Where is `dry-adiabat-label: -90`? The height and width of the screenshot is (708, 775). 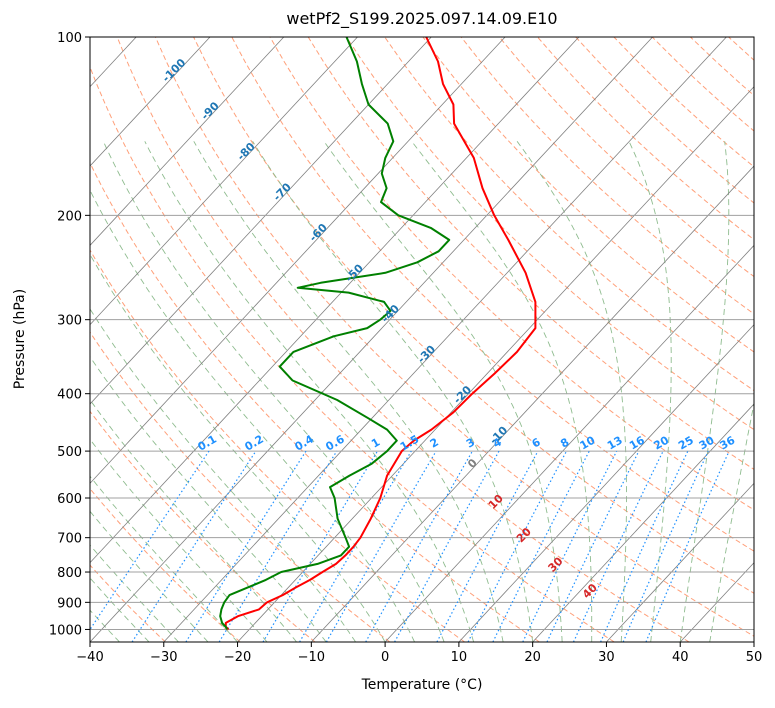
dry-adiabat-label: -90 is located at coordinates (210, 110).